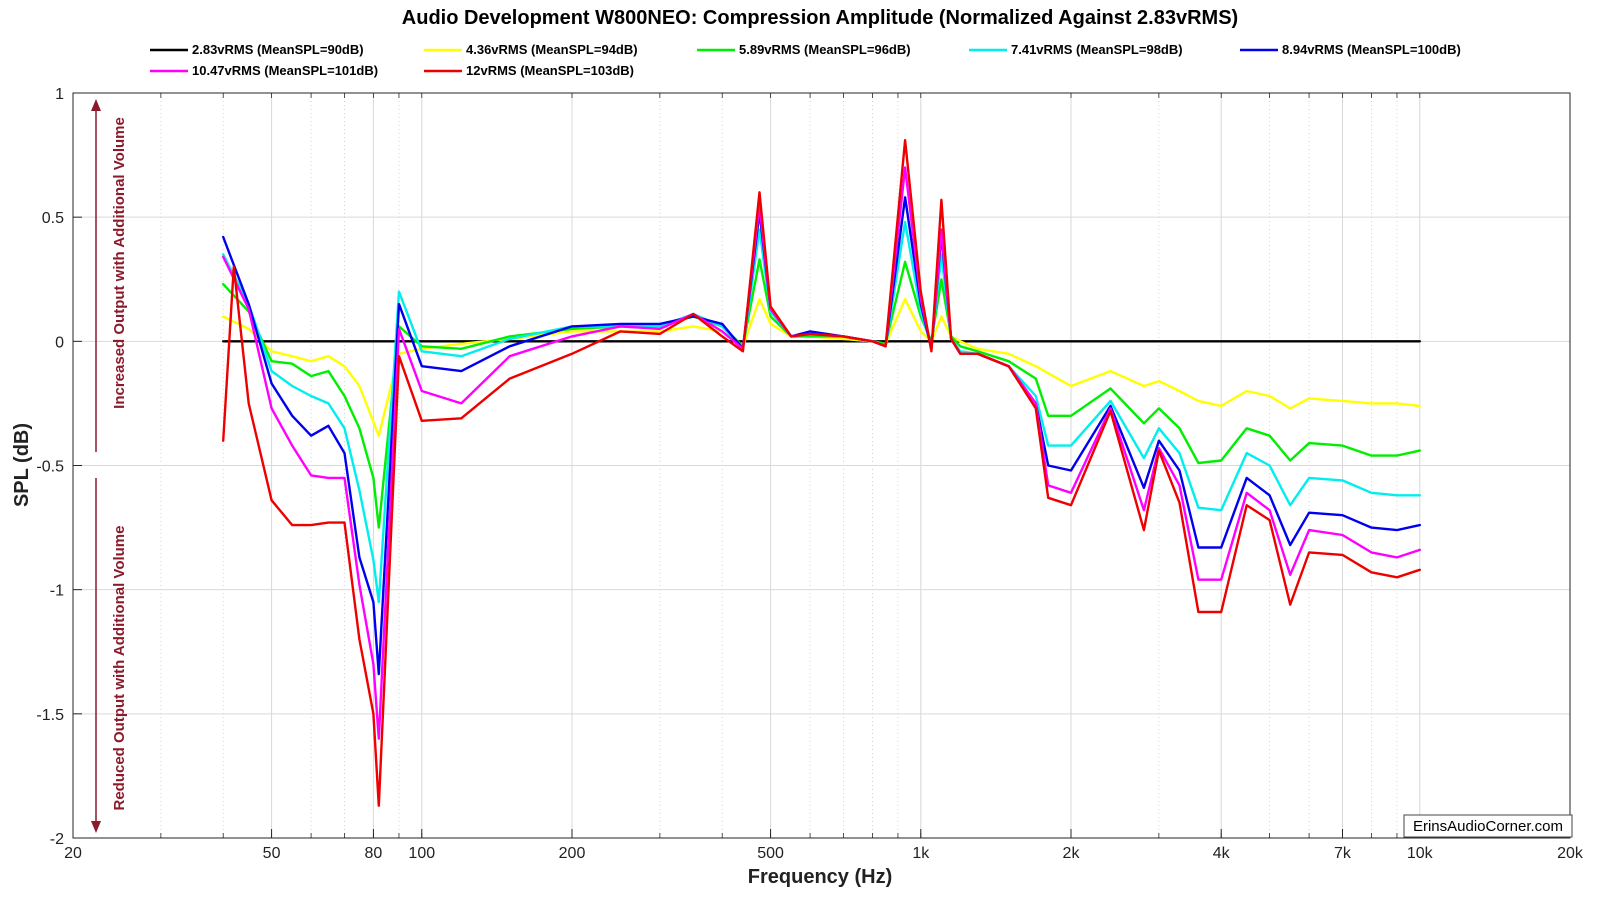  I want to click on upper-annotation-text: Increased Output with Additional Volume, so click(119, 263).